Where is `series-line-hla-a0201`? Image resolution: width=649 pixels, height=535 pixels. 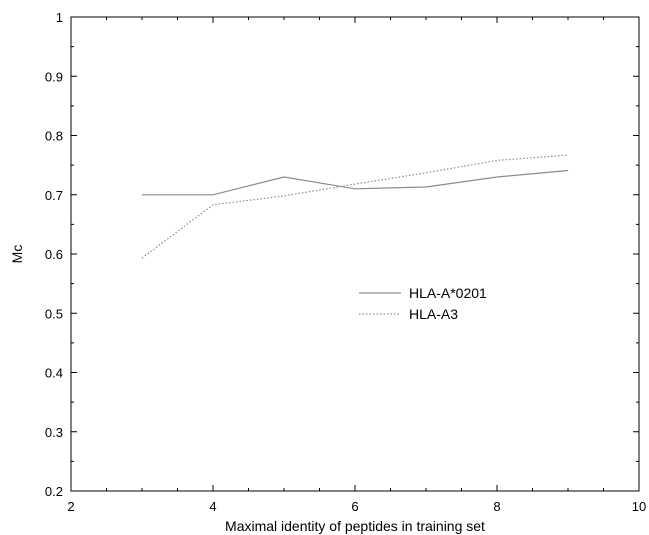
series-line-hla-a0201 is located at coordinates (355, 182).